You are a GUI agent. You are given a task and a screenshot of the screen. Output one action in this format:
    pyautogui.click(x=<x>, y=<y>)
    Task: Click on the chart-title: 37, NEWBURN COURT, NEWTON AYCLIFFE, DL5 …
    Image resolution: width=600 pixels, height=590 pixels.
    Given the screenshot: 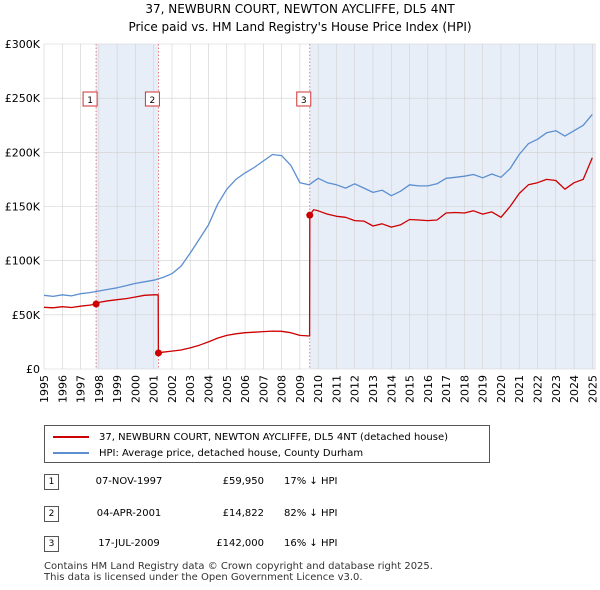 What is the action you would take?
    pyautogui.click(x=300, y=9)
    